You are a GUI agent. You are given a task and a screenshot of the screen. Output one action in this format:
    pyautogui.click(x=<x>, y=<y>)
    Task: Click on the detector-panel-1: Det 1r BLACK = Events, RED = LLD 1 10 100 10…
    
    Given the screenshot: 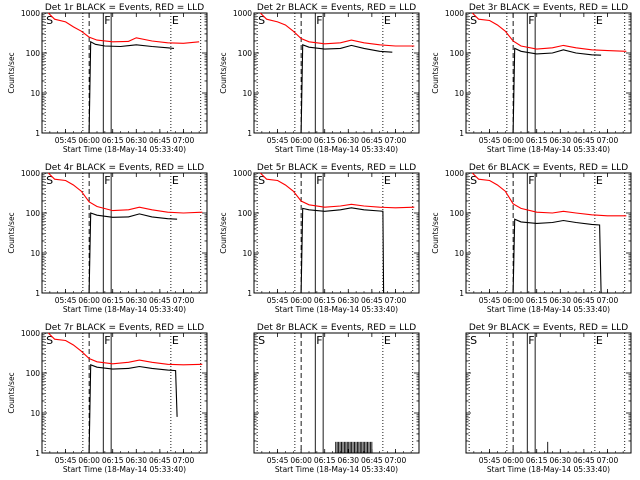 What is the action you would take?
    pyautogui.click(x=107, y=78)
    